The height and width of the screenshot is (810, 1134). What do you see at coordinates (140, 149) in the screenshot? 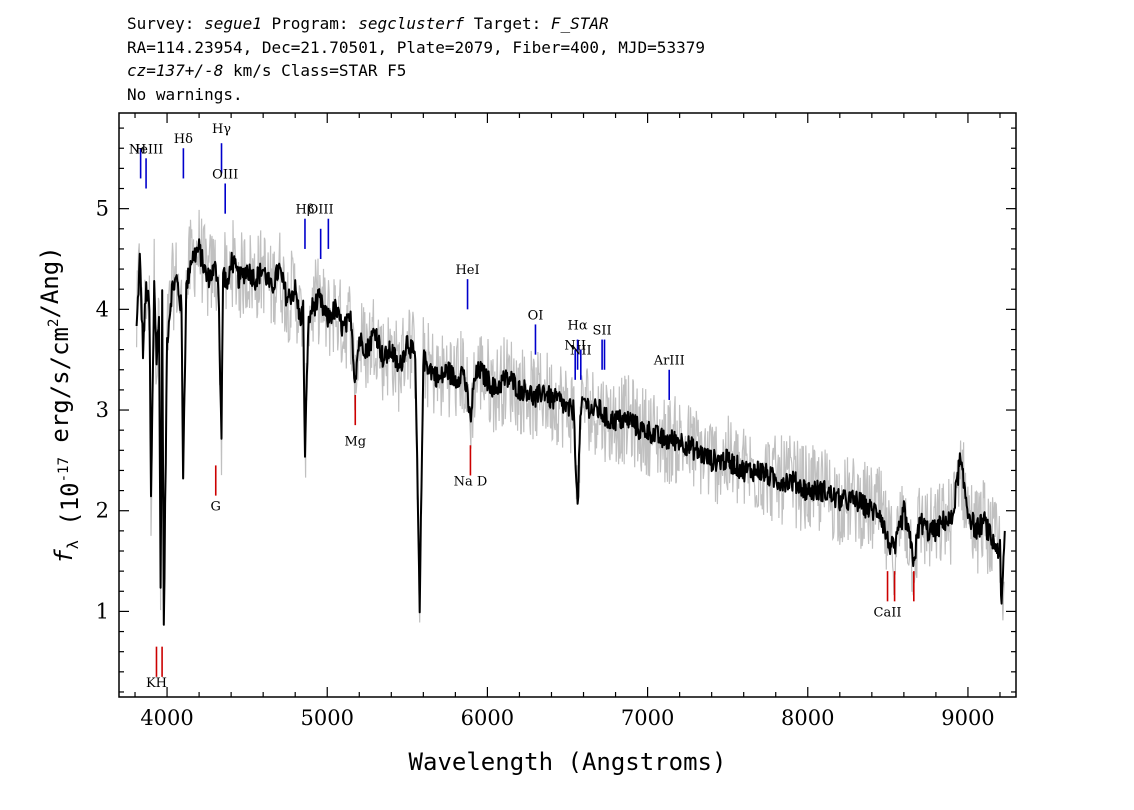
I see `line-label: H` at bounding box center [140, 149].